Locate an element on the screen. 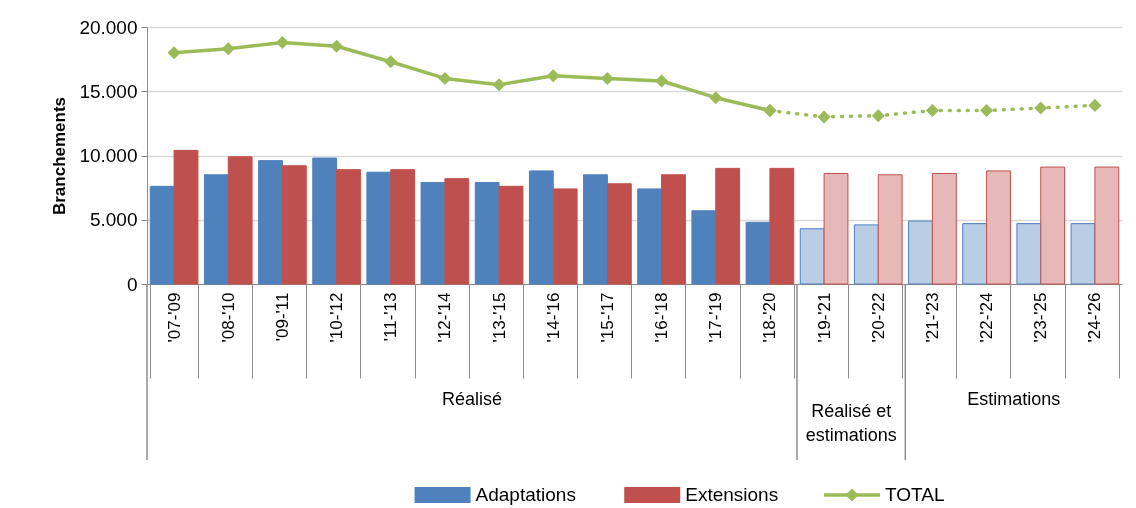  x-tick-label: '07-'09 is located at coordinates (174, 317).